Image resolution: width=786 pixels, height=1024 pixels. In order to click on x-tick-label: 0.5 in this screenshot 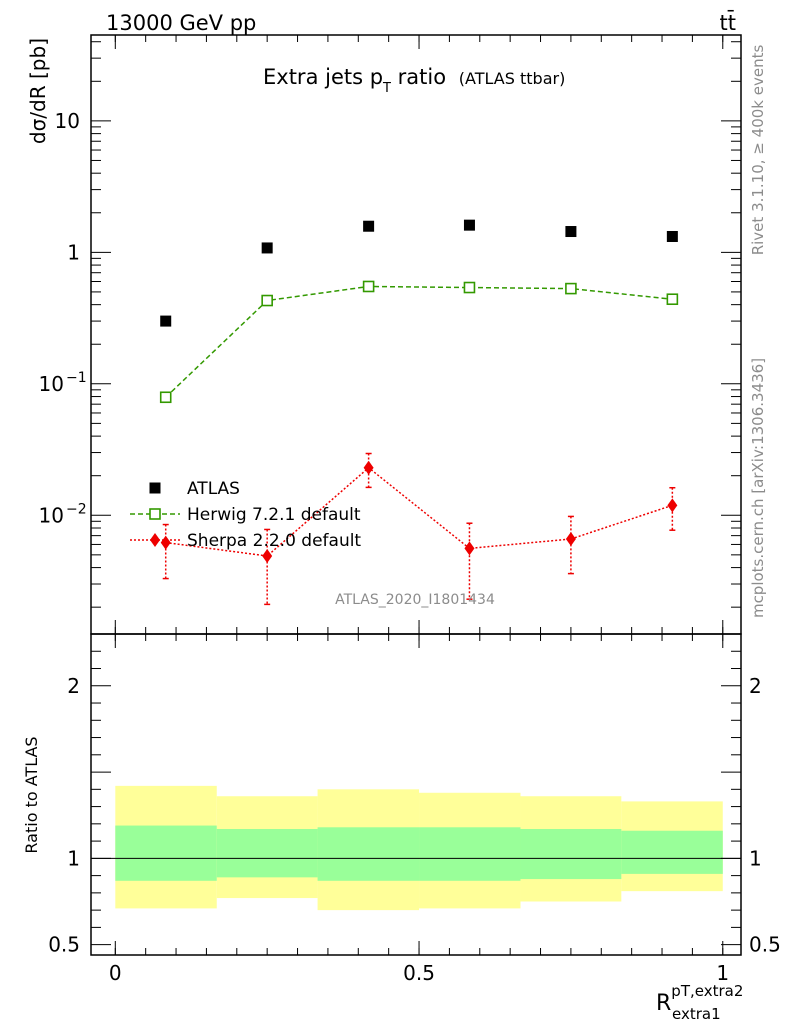, I will do `click(419, 973)`.